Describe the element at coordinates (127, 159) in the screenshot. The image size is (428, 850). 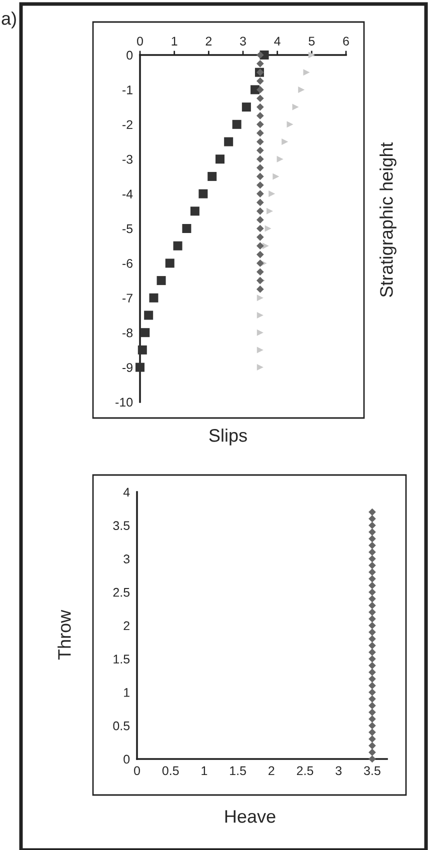
I see `y-tick-label: -3` at that location.